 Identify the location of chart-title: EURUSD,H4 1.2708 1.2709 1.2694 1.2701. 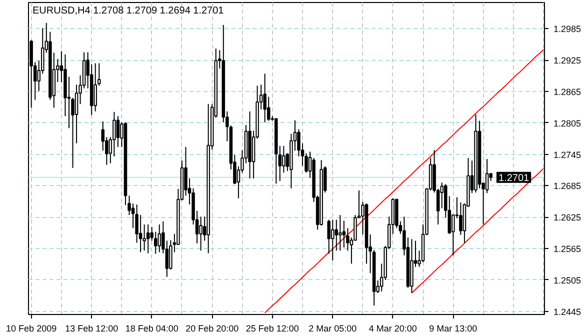
(128, 11).